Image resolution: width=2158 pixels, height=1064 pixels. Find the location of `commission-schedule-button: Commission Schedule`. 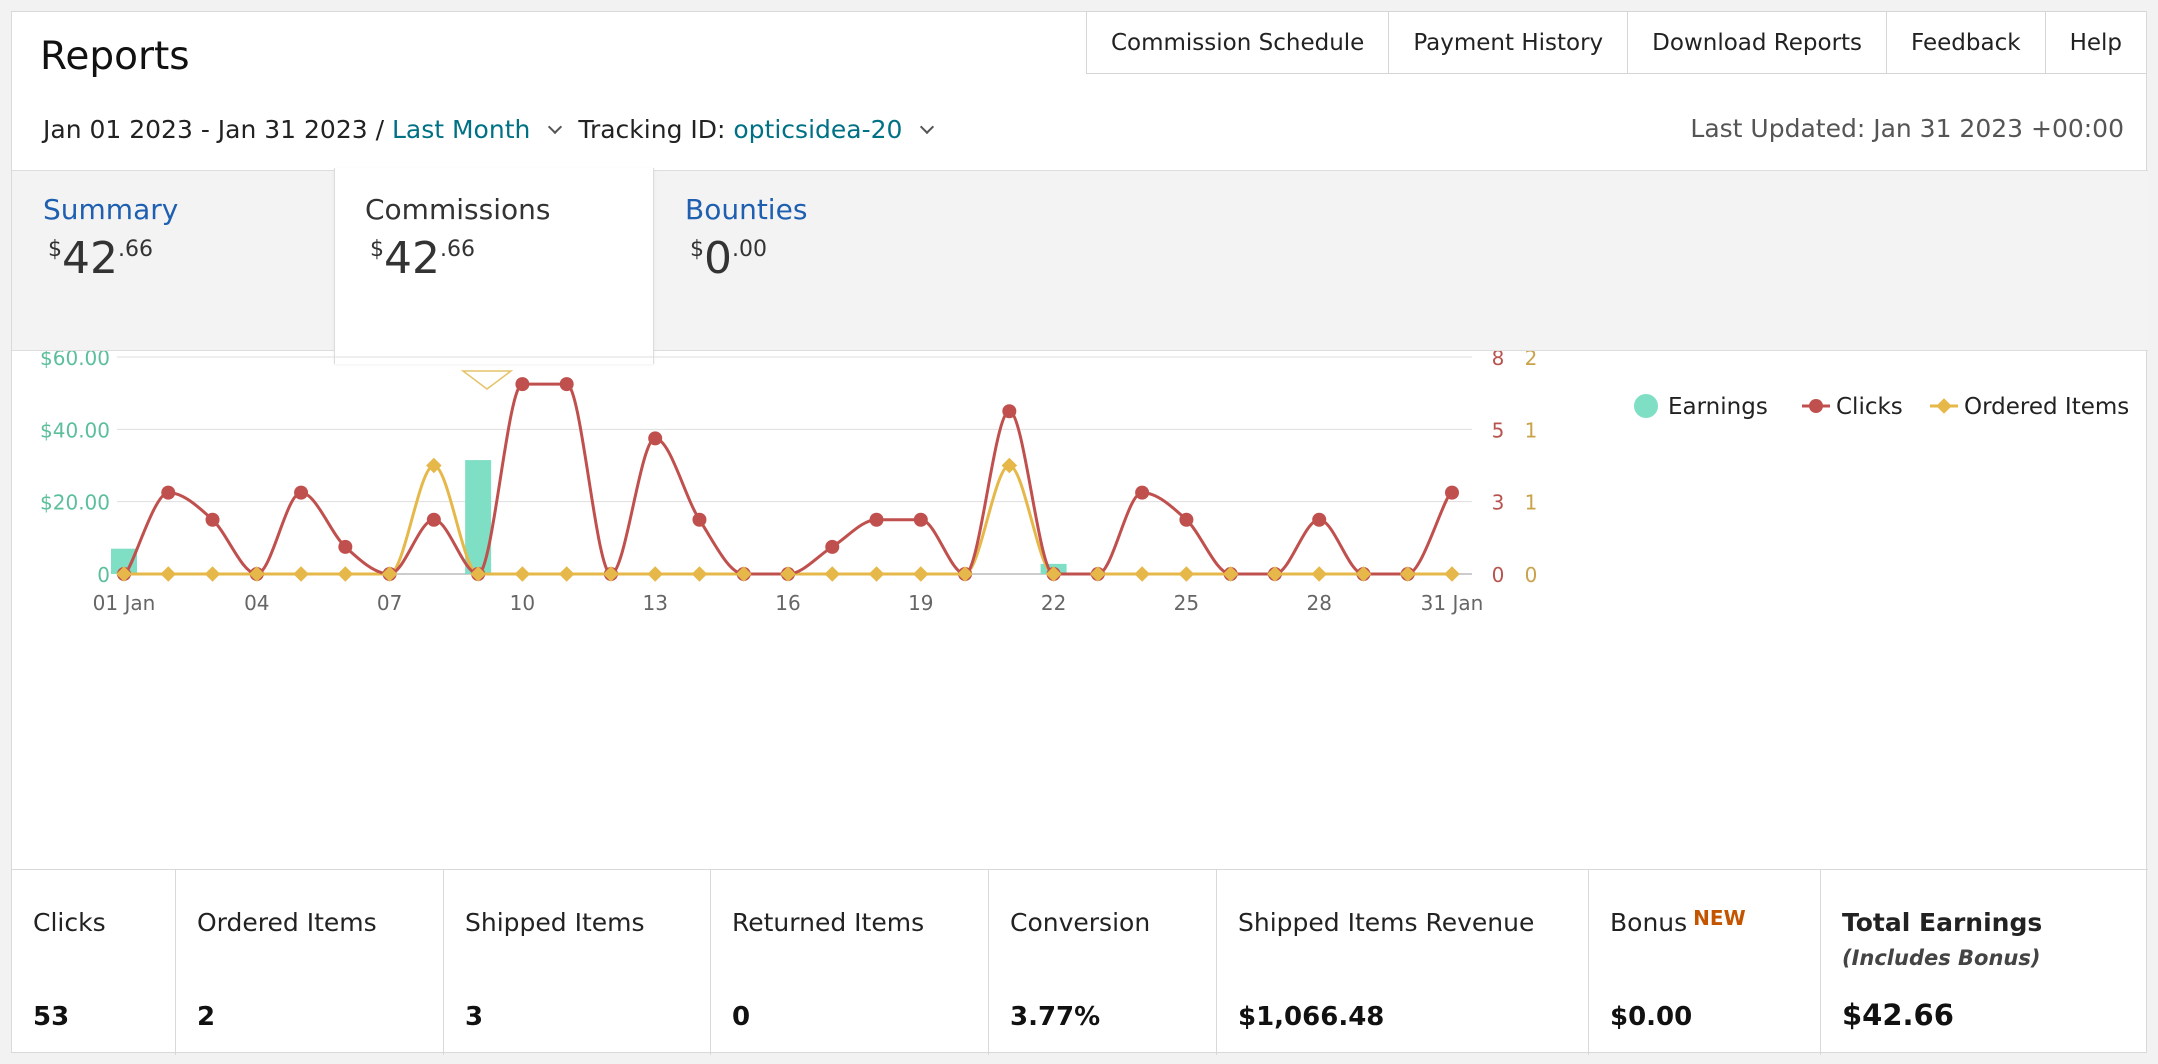

commission-schedule-button: Commission Schedule is located at coordinates (1238, 42).